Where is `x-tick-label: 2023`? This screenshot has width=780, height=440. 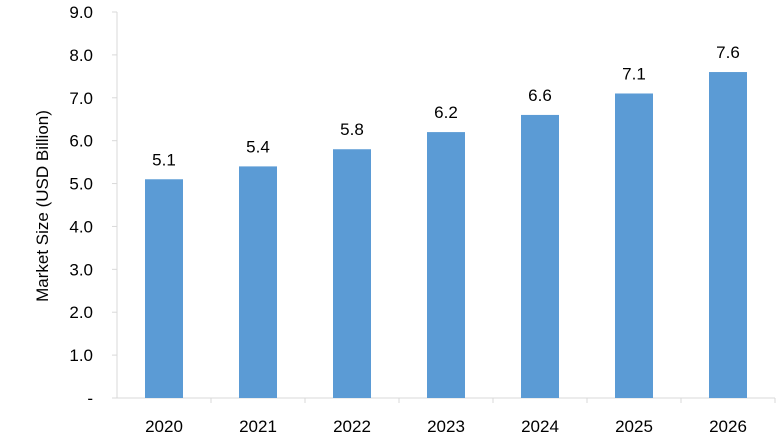 x-tick-label: 2023 is located at coordinates (446, 426).